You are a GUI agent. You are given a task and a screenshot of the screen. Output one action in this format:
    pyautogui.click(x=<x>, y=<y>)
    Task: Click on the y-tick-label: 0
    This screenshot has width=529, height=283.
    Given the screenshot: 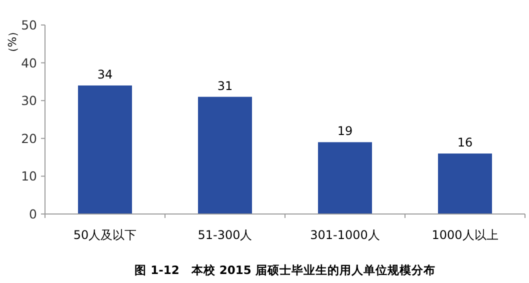 What is the action you would take?
    pyautogui.click(x=33, y=214)
    